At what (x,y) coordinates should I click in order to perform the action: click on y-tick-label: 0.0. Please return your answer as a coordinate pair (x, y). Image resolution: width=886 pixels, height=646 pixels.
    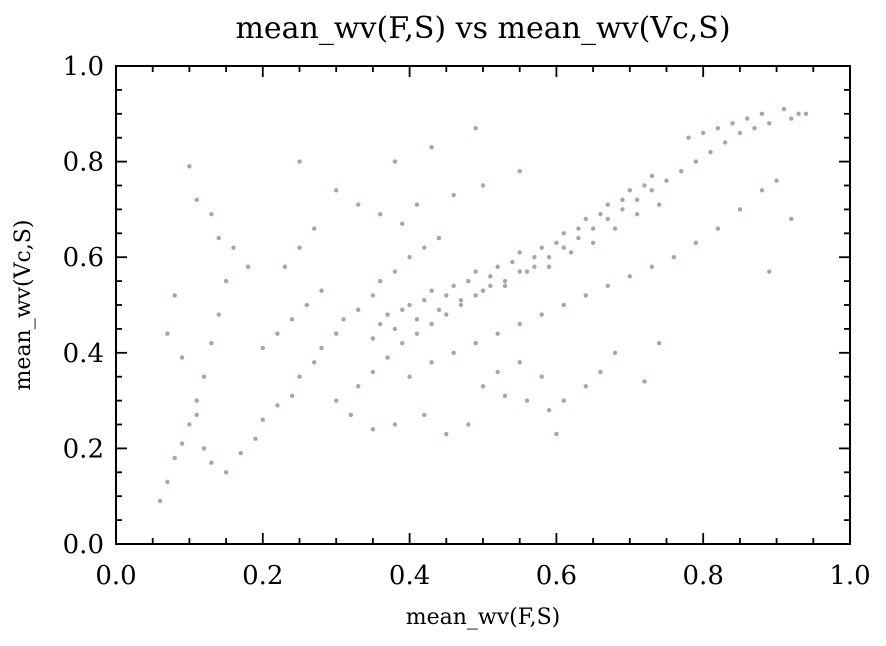
    Looking at the image, I should click on (83, 545).